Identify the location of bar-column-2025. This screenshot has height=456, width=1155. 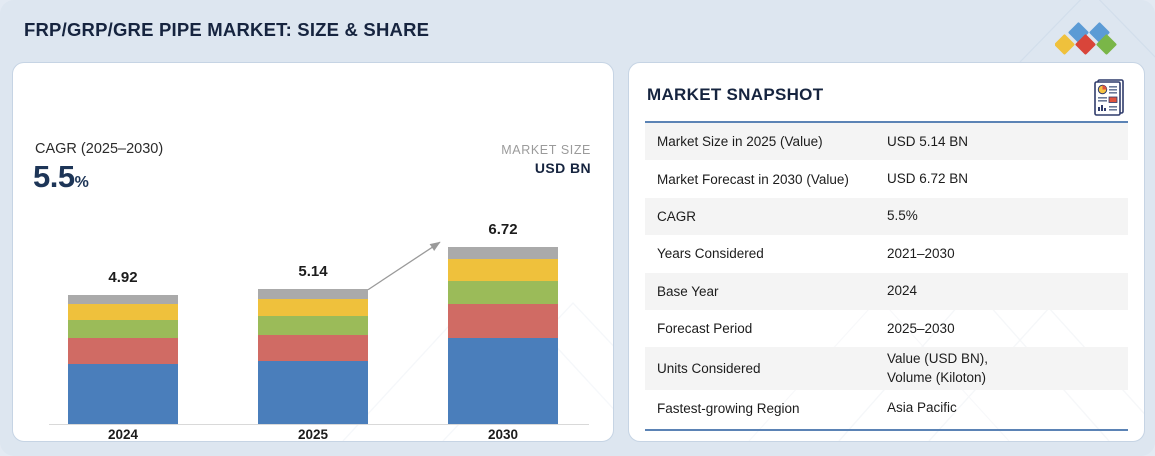
(313, 356).